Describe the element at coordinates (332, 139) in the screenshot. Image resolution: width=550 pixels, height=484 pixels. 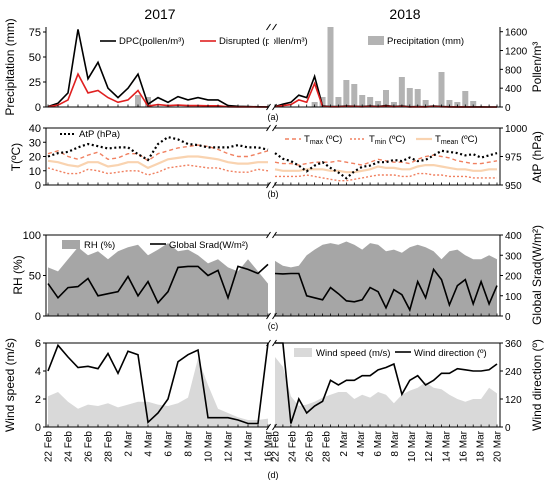
I see `legend-tmax-unit: (ºC)` at that location.